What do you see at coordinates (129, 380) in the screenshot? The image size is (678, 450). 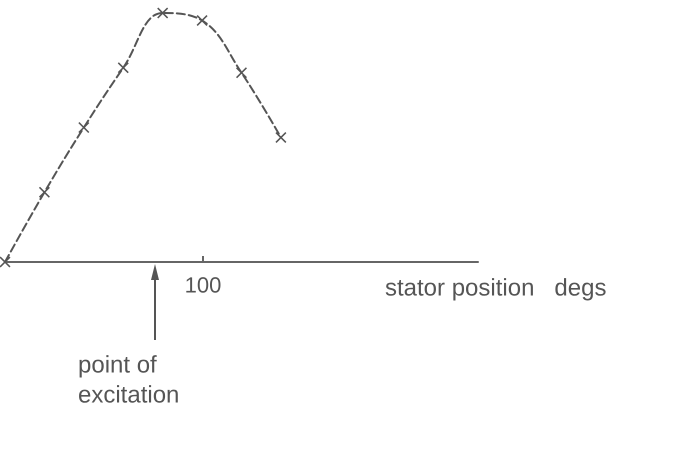 I see `text: point of excitation` at bounding box center [129, 380].